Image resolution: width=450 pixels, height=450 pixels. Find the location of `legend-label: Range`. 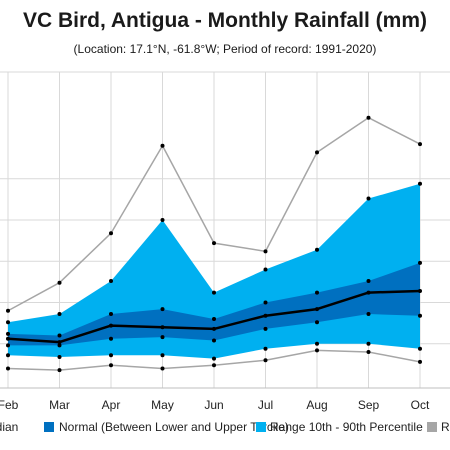

legend-label: Range is located at coordinates (445, 427).